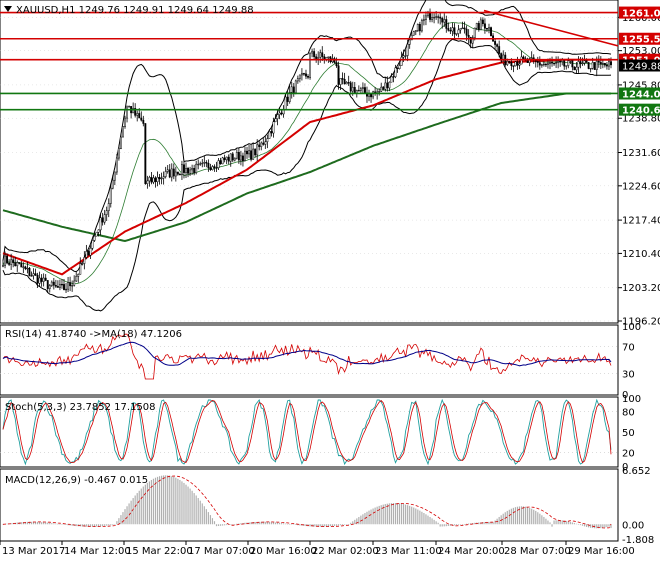 The width and height of the screenshot is (660, 564). Describe the element at coordinates (307, 432) in the screenshot. I see `stoch-signal-line` at that location.